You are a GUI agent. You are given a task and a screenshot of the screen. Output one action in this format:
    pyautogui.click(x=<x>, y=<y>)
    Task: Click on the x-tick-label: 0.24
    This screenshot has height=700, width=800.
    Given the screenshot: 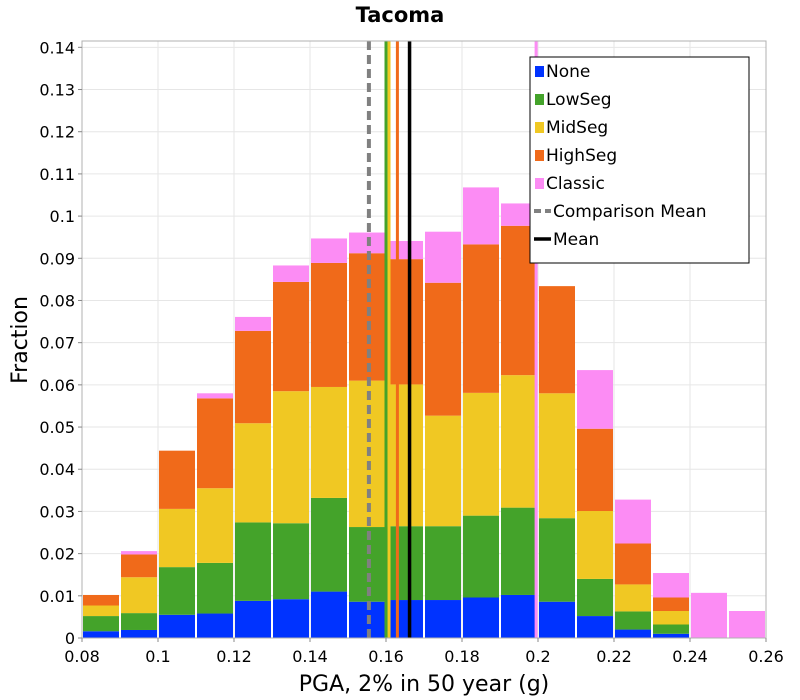 What is the action you would take?
    pyautogui.click(x=690, y=656)
    